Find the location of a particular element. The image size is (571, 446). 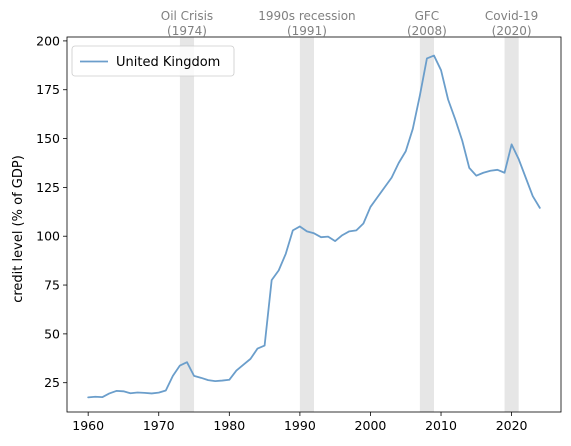

x-tick-label-2020: 2020 is located at coordinates (512, 425).